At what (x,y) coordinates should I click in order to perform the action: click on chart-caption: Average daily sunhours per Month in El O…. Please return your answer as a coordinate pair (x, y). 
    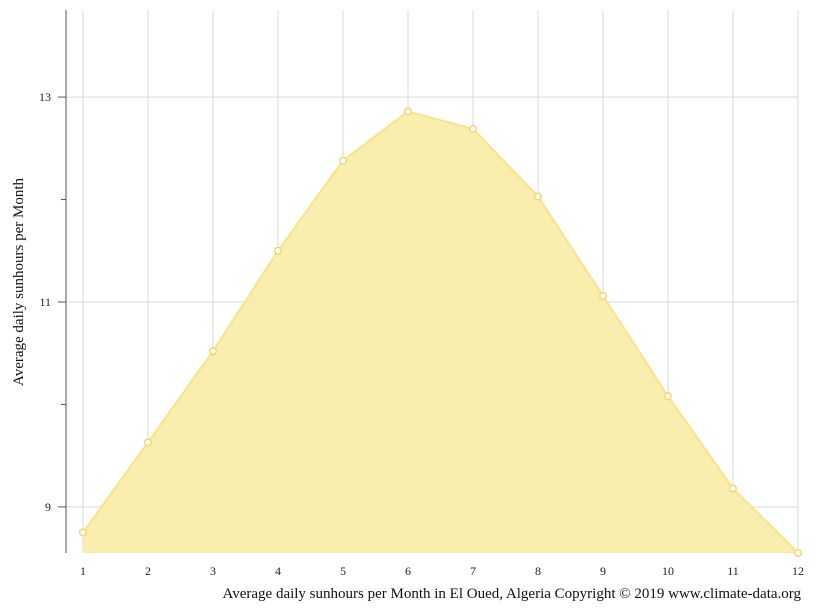
    Looking at the image, I should click on (512, 594).